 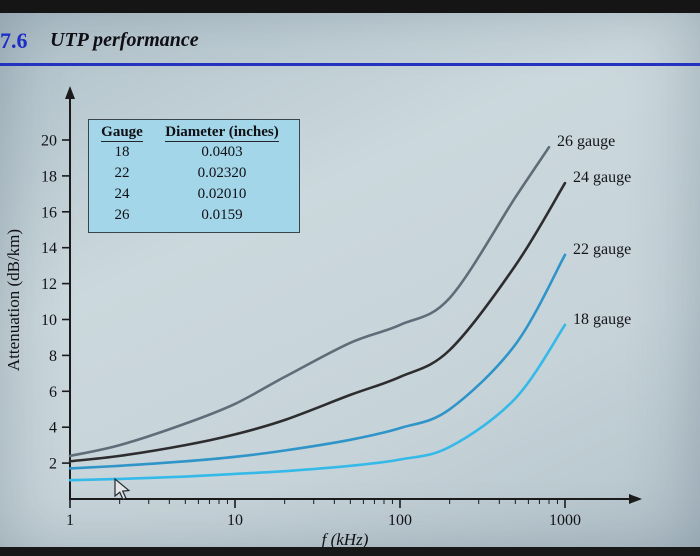 I want to click on x-axis-label: f (kHz), so click(x=345, y=539).